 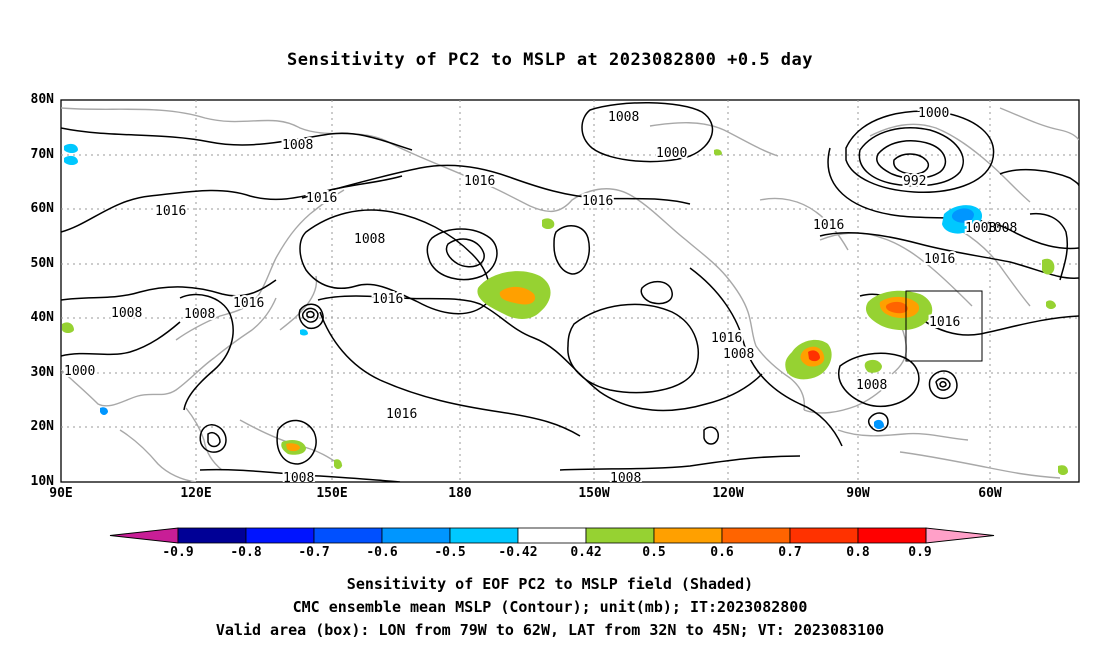 I want to click on colorbar-label: -0.8, so click(x=246, y=552).